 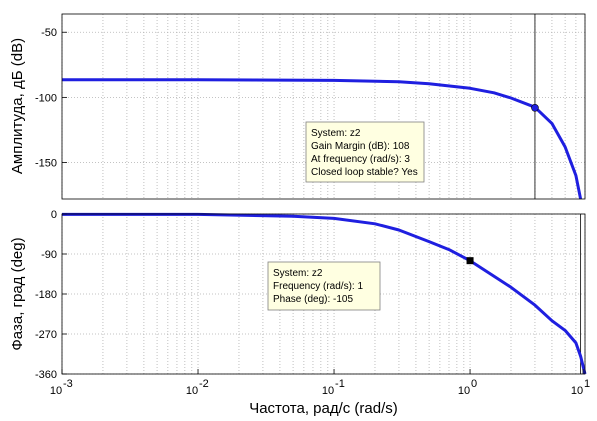 What do you see at coordinates (474, 384) in the screenshot?
I see `x-tick-exponent: 0` at bounding box center [474, 384].